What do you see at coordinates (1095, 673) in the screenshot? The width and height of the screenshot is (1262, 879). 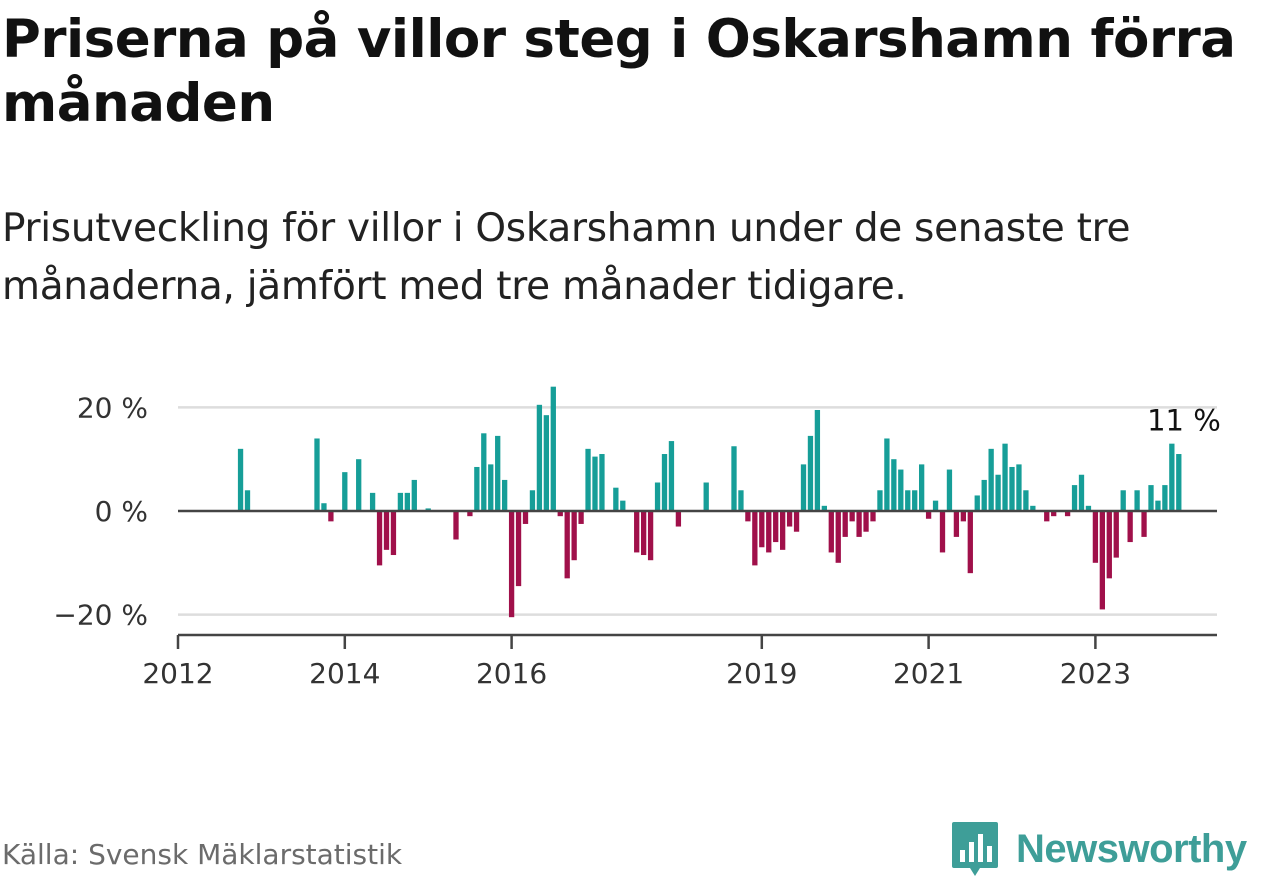 I see `x-tick-label: 2023` at bounding box center [1095, 673].